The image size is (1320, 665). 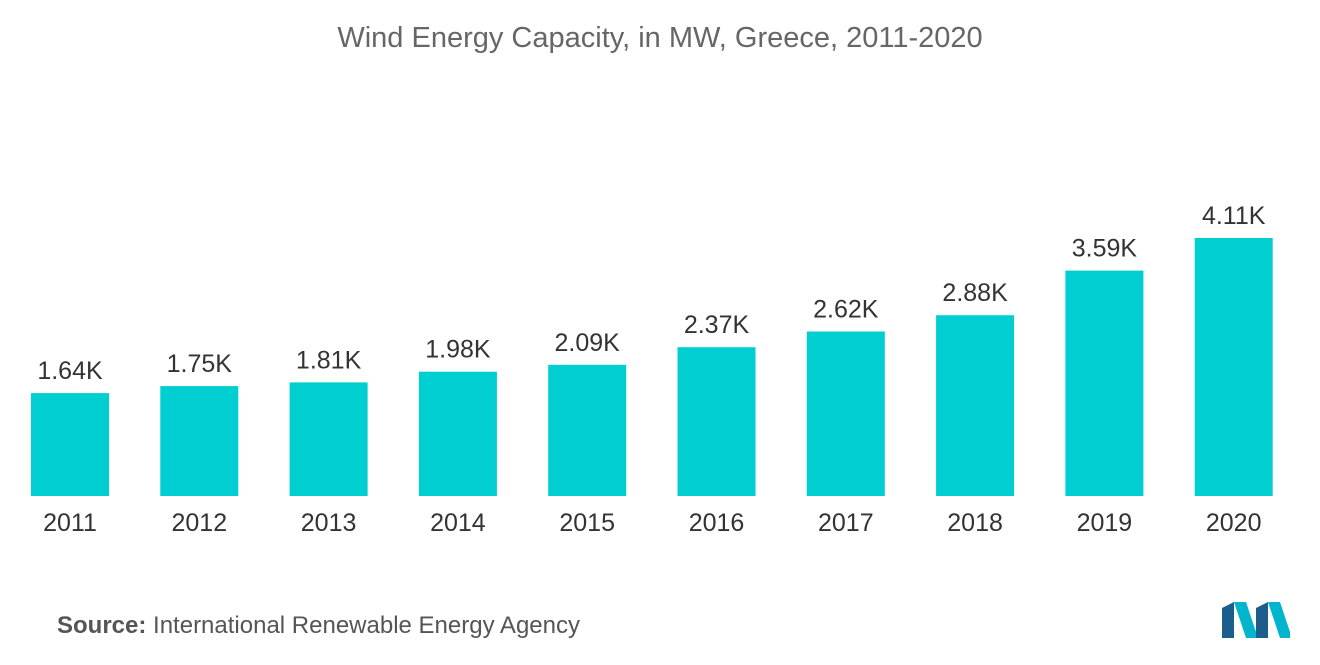 What do you see at coordinates (717, 325) in the screenshot?
I see `data-label-2016: 2.37K` at bounding box center [717, 325].